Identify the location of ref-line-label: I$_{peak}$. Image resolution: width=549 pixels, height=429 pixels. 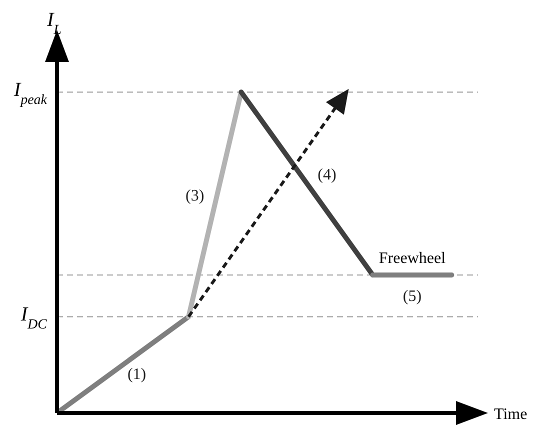
(30, 93).